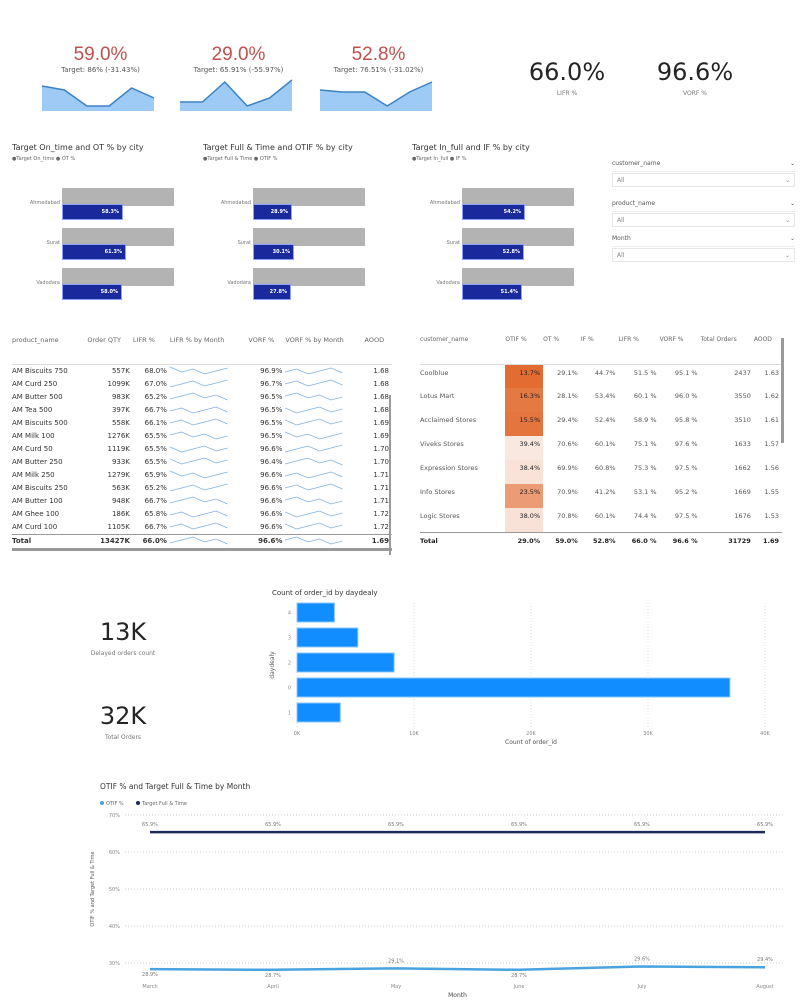  Describe the element at coordinates (202, 514) in the screenshot. I see `table-row: AM Ghee 100 186K 65.8% 96.6% 1.72` at that location.